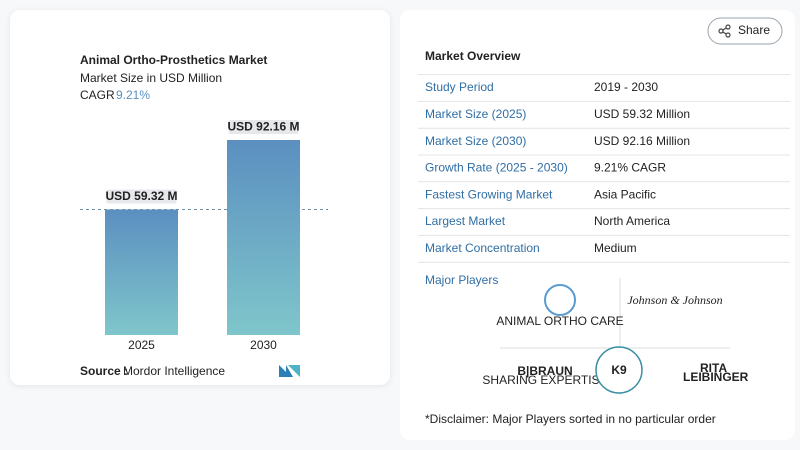 Image resolution: width=800 pixels, height=450 pixels. I want to click on x-tick-label: 2025, so click(141, 345).